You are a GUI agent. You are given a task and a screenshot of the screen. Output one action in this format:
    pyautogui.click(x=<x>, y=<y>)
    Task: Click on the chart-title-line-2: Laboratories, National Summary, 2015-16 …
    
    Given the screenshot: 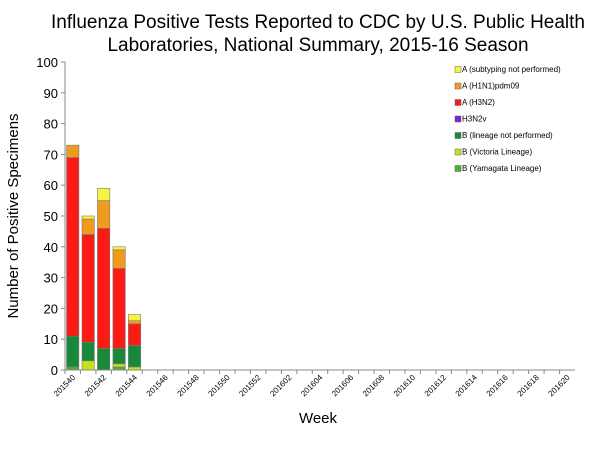 What is the action you would take?
    pyautogui.click(x=317, y=45)
    